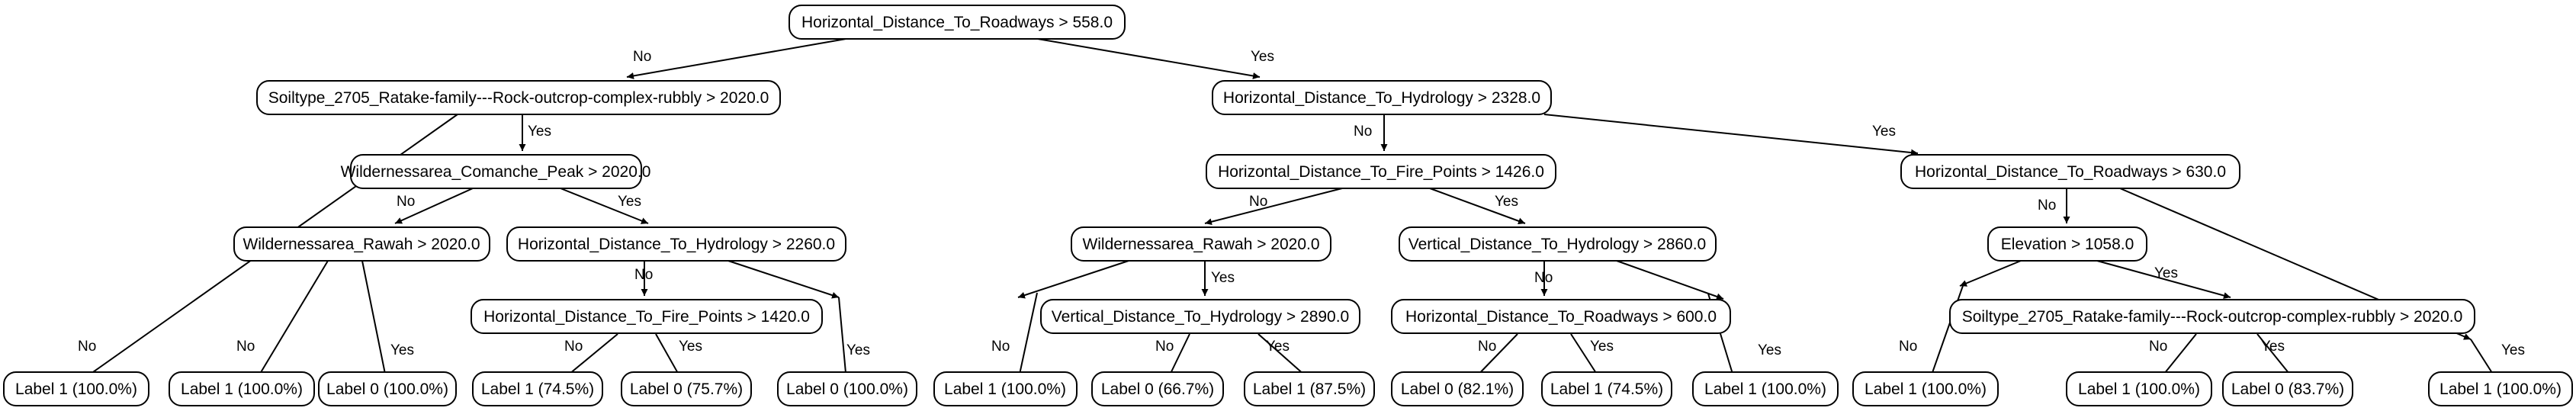 This screenshot has width=2576, height=411. I want to click on node-label: Wildernessarea_Comanche_Peak > 2020.0, so click(496, 172).